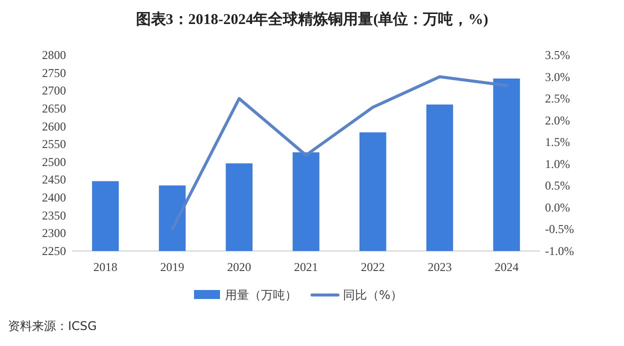 The image size is (624, 346). Describe the element at coordinates (557, 207) in the screenshot. I see `y2-tick-label: 0.0%` at that location.